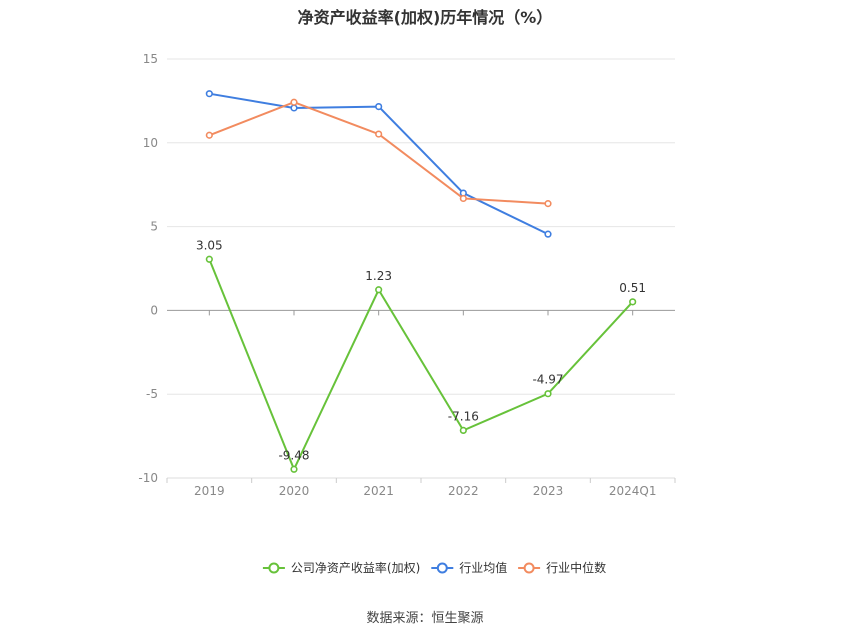 This screenshot has height=637, width=850. I want to click on x-tick-label: 2024Q1, so click(633, 491).